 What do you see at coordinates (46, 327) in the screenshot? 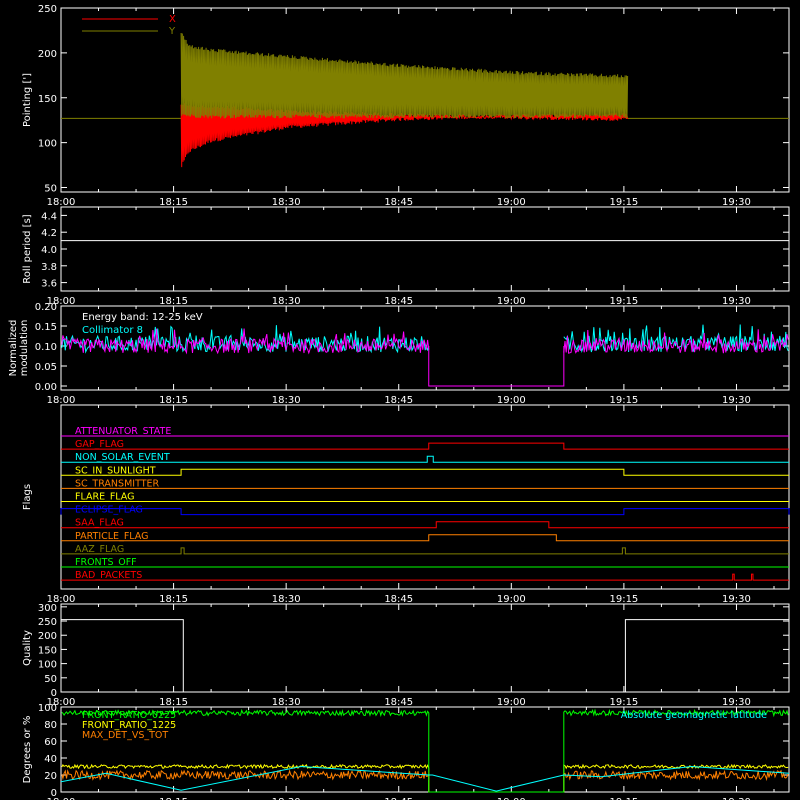
I see `y-tick-label: 0.15` at bounding box center [46, 327].